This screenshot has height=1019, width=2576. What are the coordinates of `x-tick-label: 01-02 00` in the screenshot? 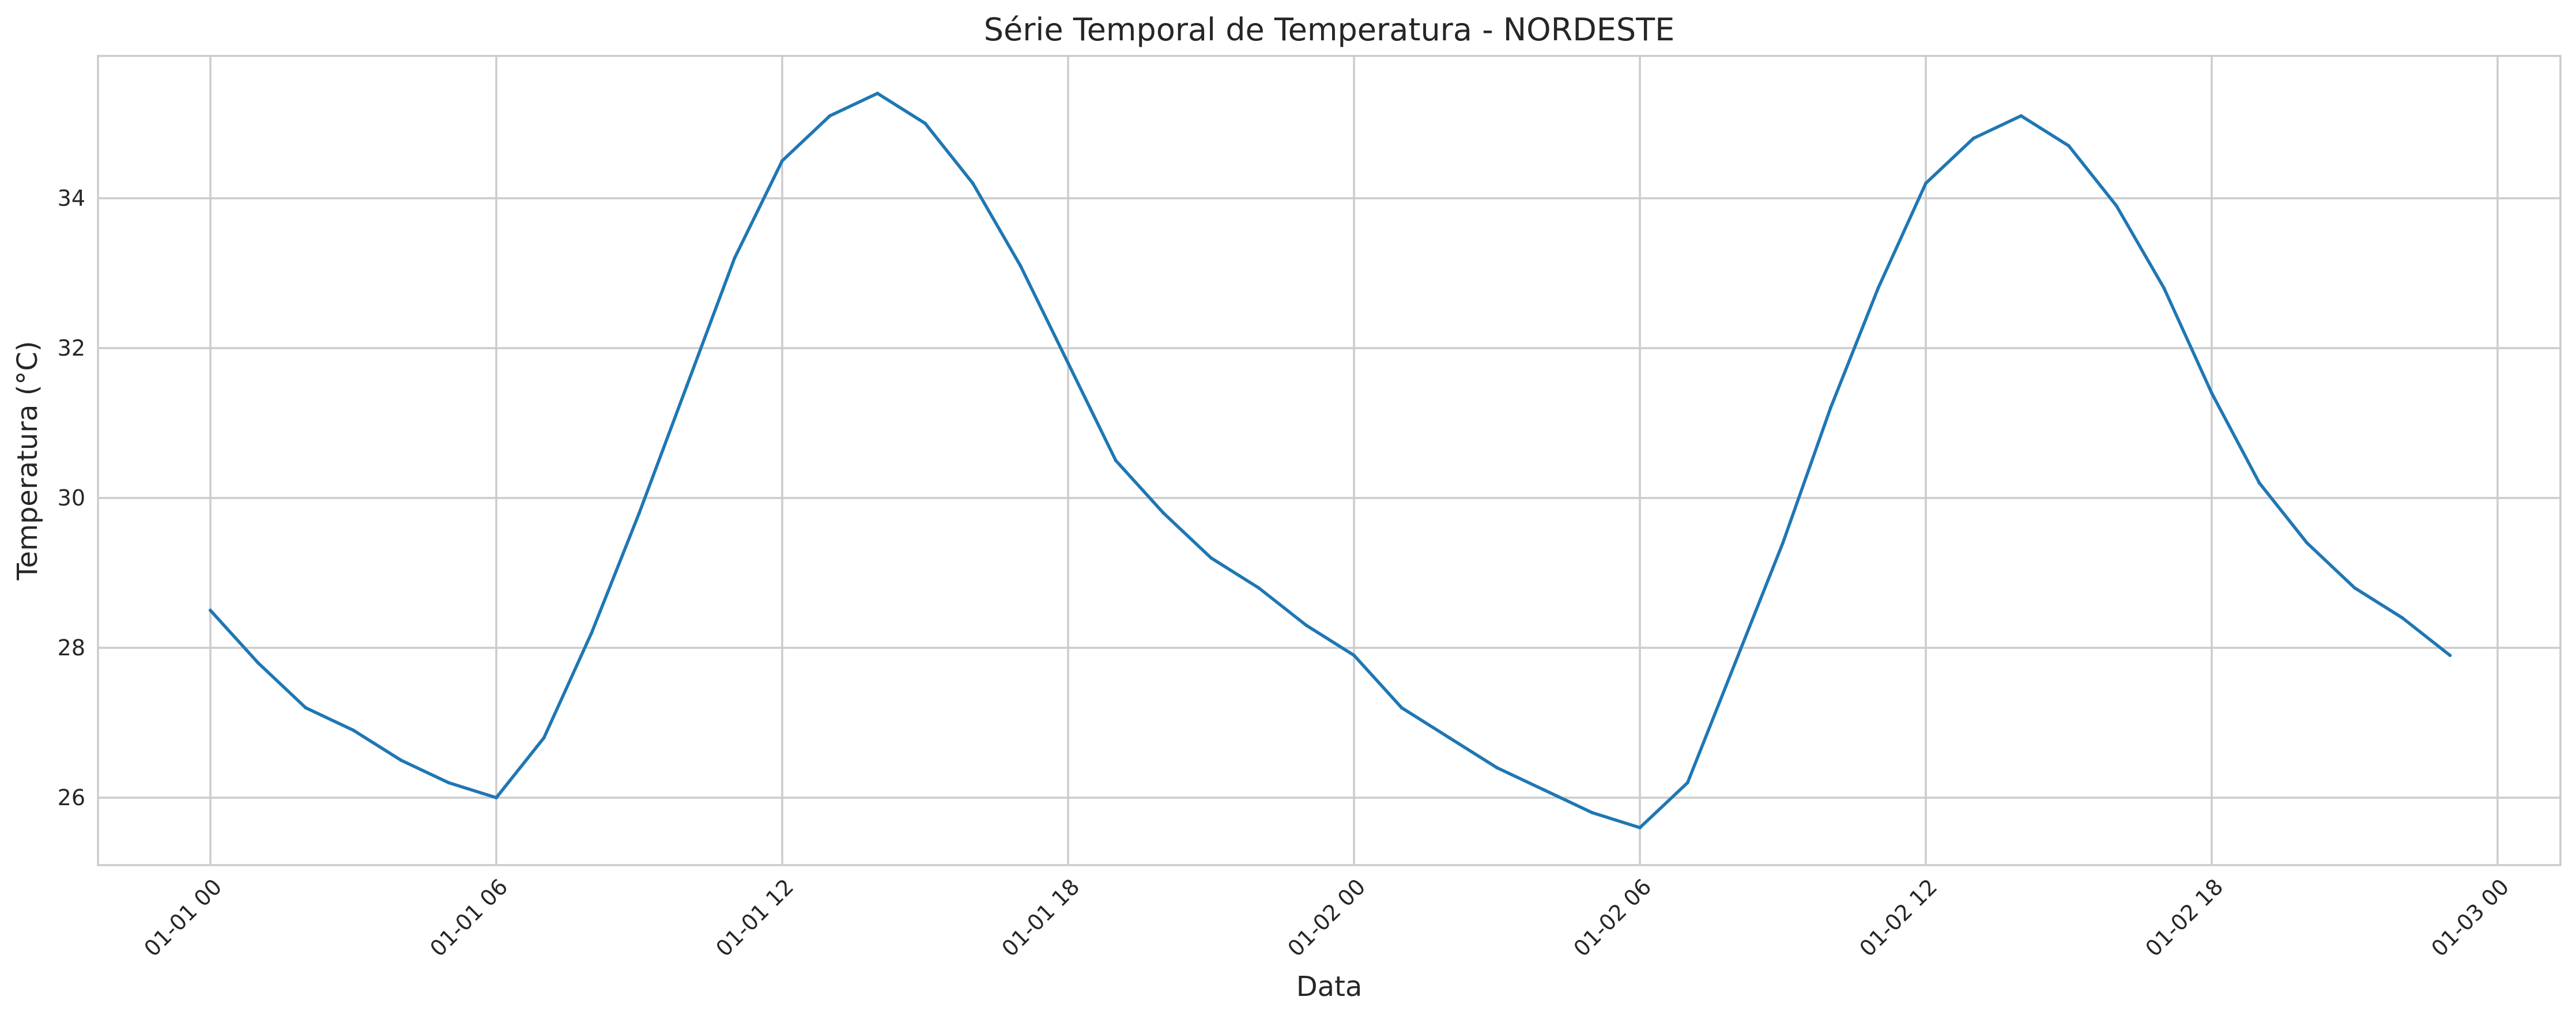 It's located at (1326, 917).